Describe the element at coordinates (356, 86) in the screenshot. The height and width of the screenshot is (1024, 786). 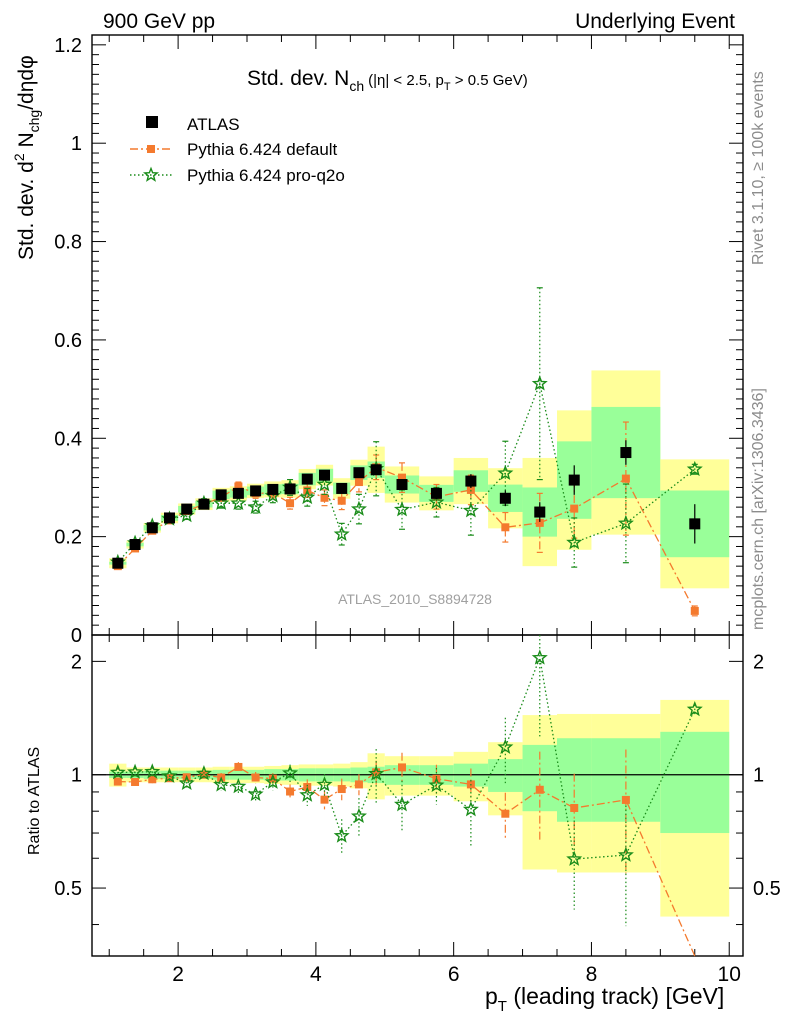
I see `plot-title-sub: ch` at that location.